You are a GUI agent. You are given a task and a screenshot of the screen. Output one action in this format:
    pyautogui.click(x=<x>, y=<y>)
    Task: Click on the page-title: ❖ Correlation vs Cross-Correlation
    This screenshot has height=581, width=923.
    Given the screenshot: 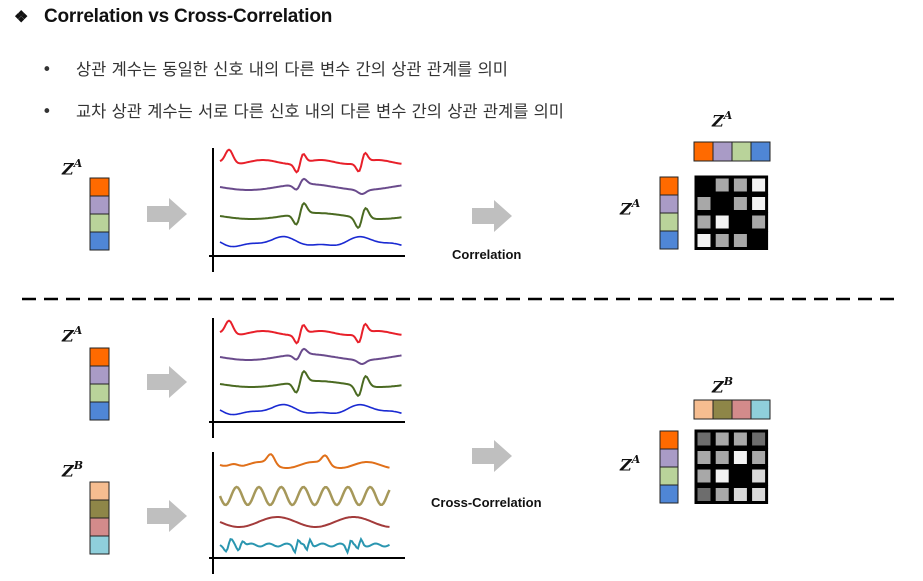 What is the action you would take?
    pyautogui.click(x=173, y=17)
    